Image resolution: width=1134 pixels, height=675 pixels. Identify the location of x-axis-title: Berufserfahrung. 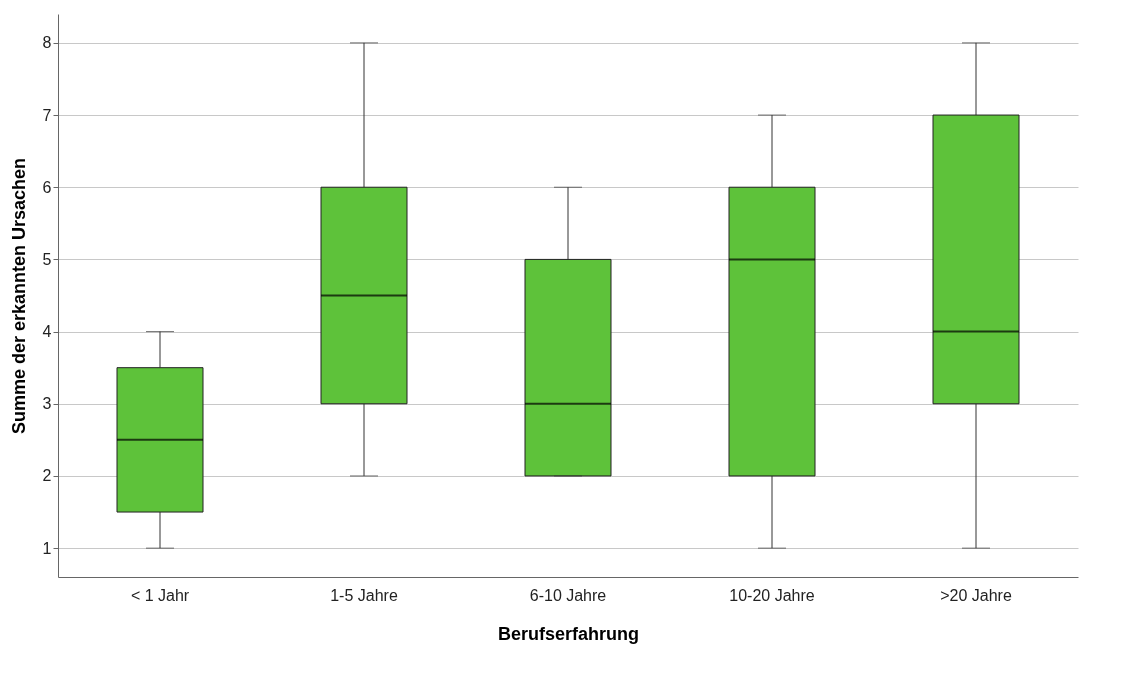
(568, 633).